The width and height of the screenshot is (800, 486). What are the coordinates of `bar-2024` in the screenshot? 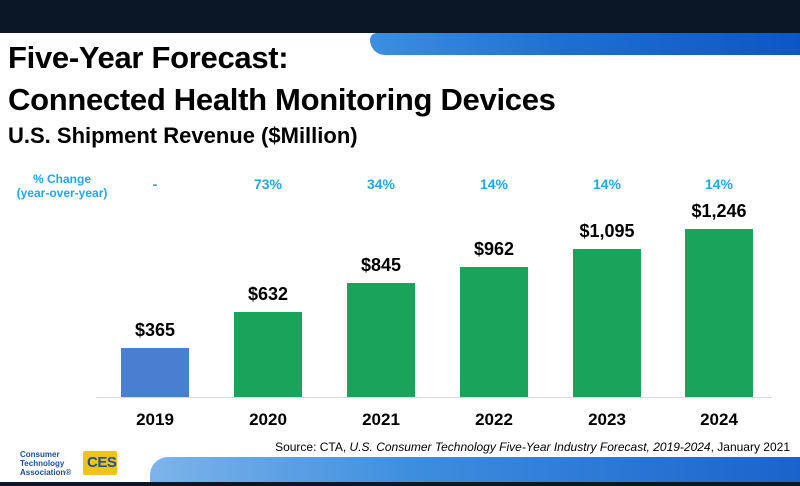 It's located at (719, 312).